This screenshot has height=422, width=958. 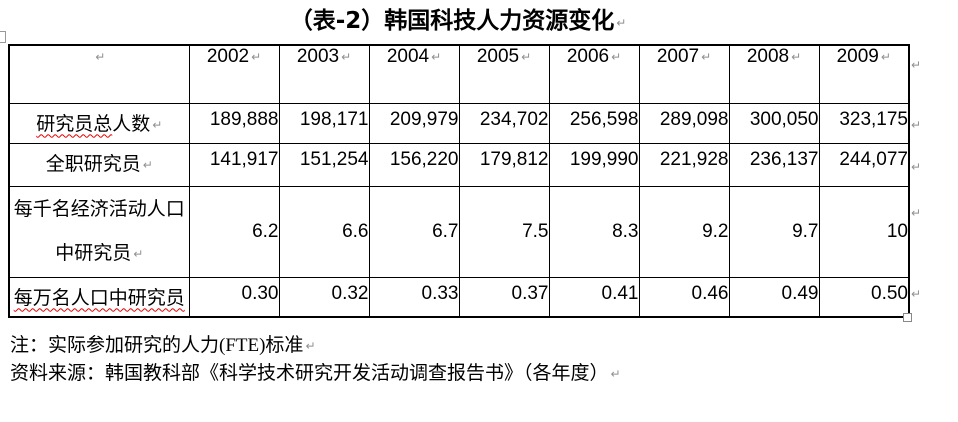 I want to click on year-label: 2002, so click(x=228, y=56).